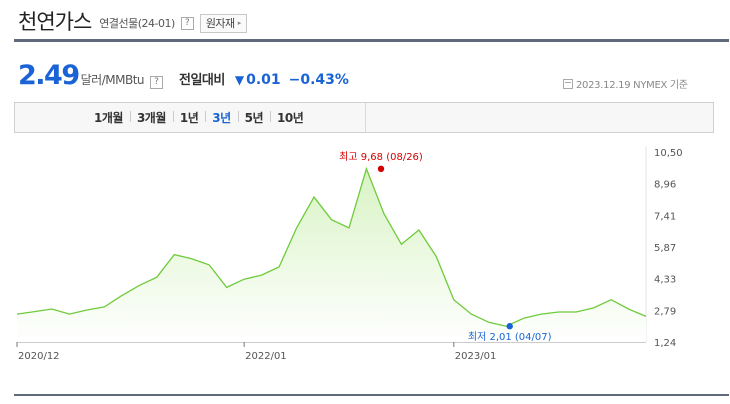  Describe the element at coordinates (253, 117) in the screenshot. I see `period-tab: 5년` at that location.